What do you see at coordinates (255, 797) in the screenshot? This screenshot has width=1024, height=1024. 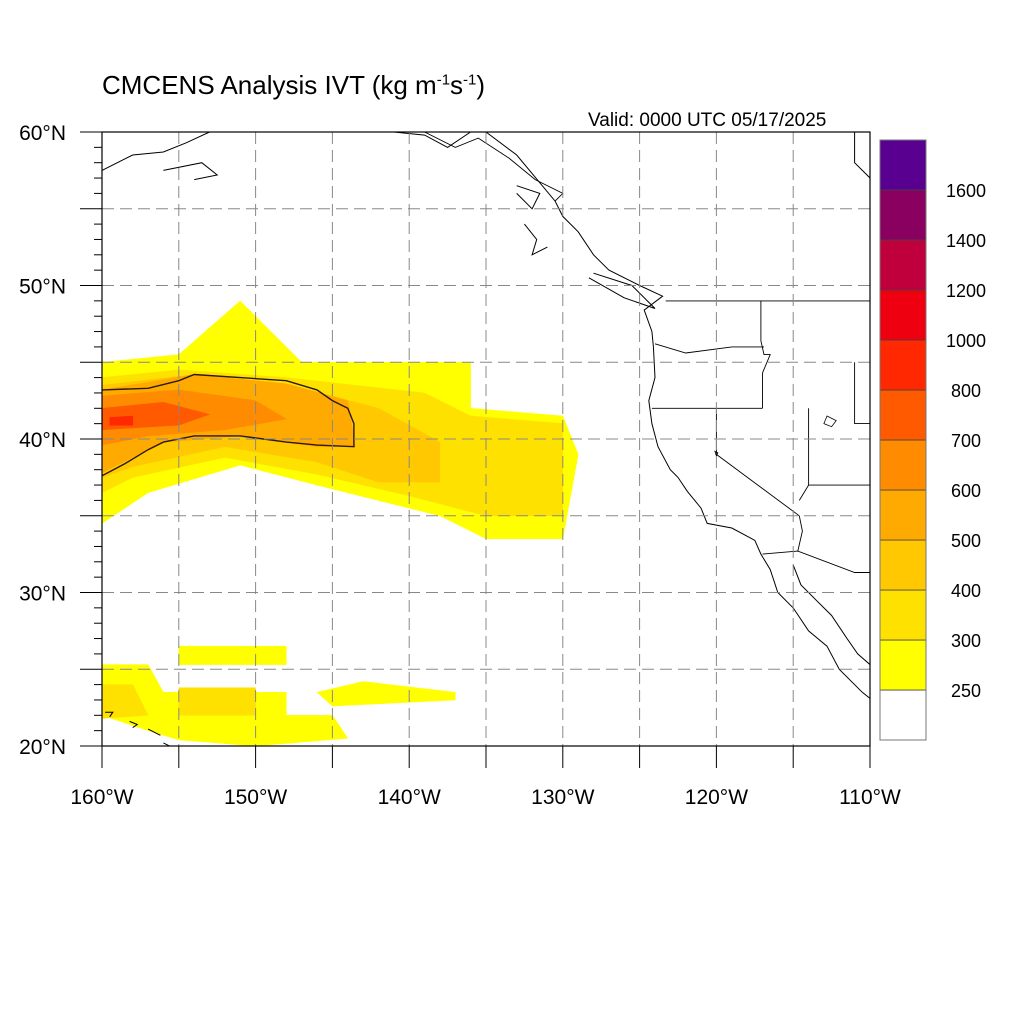 I see `x-tick-label: 150°W` at bounding box center [255, 797].